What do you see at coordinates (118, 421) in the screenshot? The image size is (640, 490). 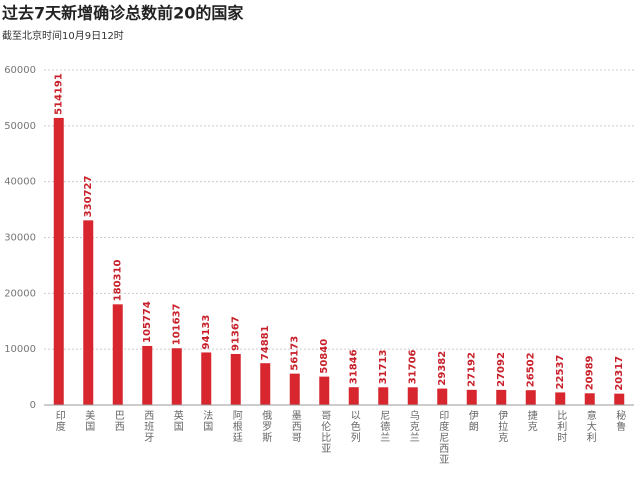 I see `x-tick-label: 巴西` at bounding box center [118, 421].